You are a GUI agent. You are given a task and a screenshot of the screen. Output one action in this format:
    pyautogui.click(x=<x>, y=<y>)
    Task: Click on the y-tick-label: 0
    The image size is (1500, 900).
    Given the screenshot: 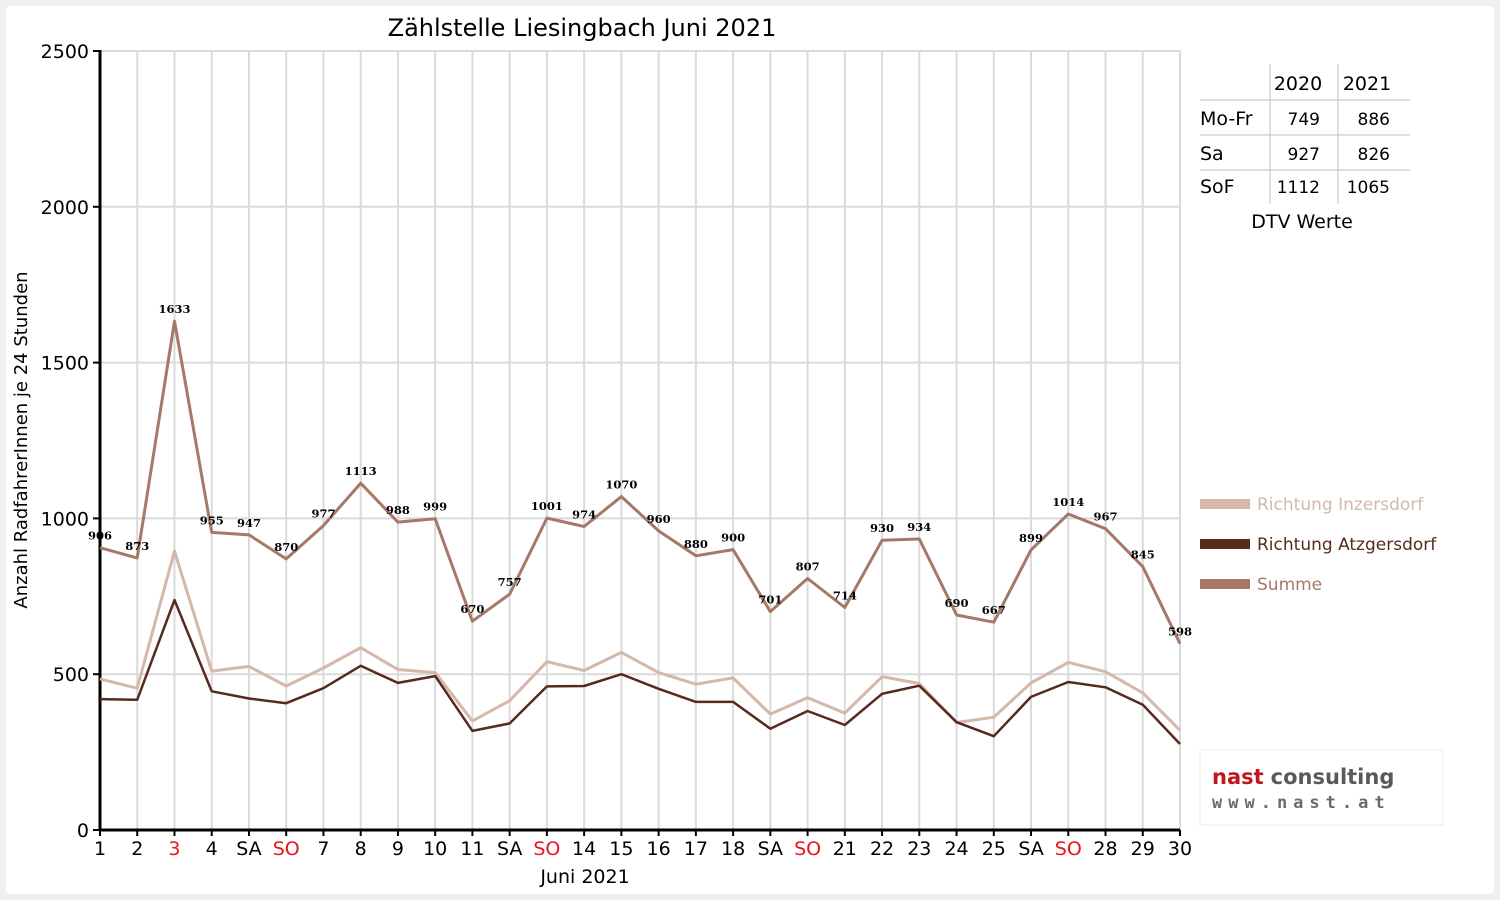 What is the action you would take?
    pyautogui.click(x=83, y=831)
    